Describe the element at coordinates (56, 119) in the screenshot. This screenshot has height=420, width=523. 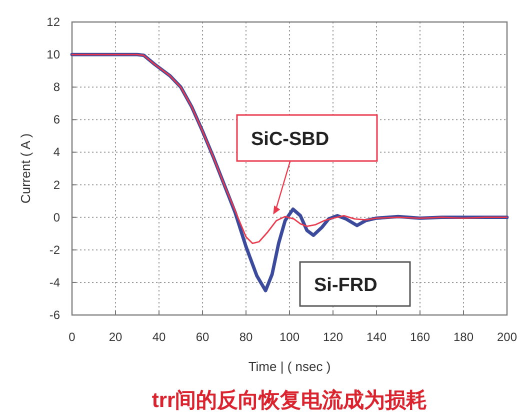
I see `y-tick-label: 6` at that location.